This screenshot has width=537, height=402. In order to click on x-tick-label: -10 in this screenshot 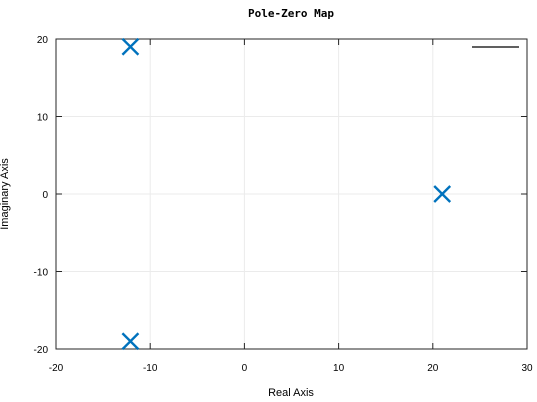, I will do `click(150, 368)`.